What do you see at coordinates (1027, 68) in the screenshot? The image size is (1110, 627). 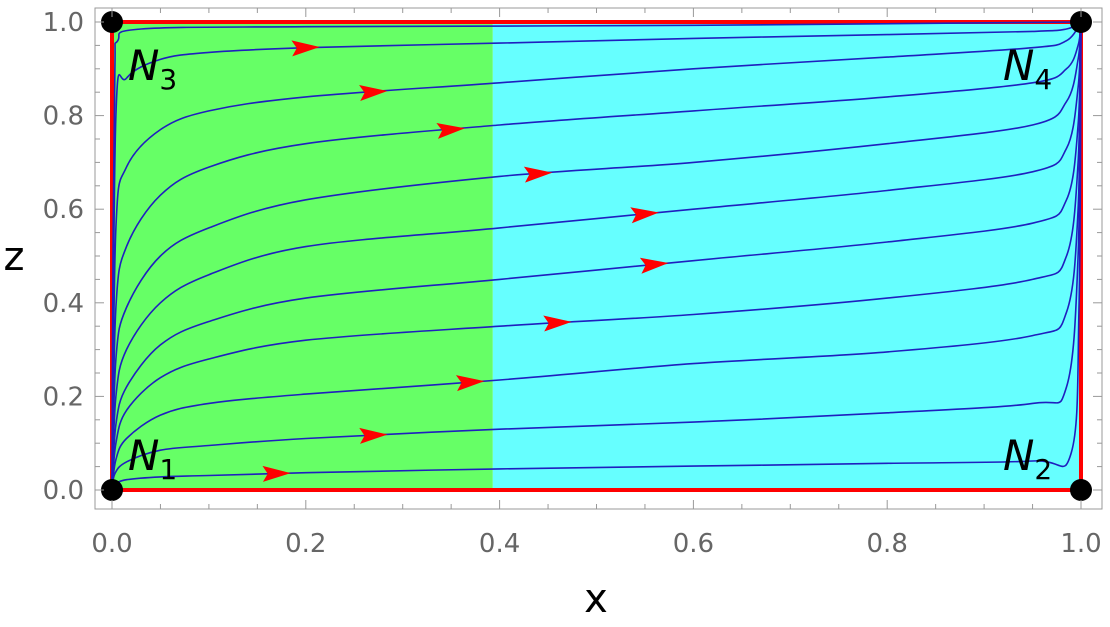 I see `fixed-point-label: N4` at bounding box center [1027, 68].